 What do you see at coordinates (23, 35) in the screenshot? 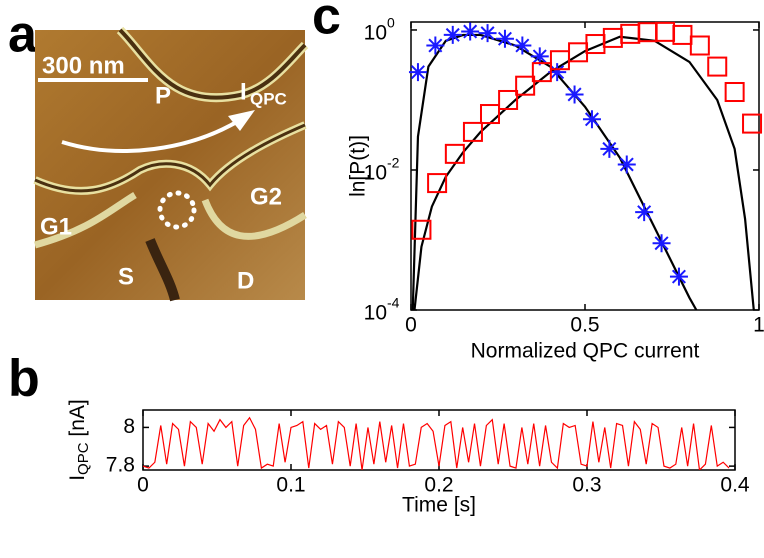
I see `panel-label: a` at bounding box center [23, 35].